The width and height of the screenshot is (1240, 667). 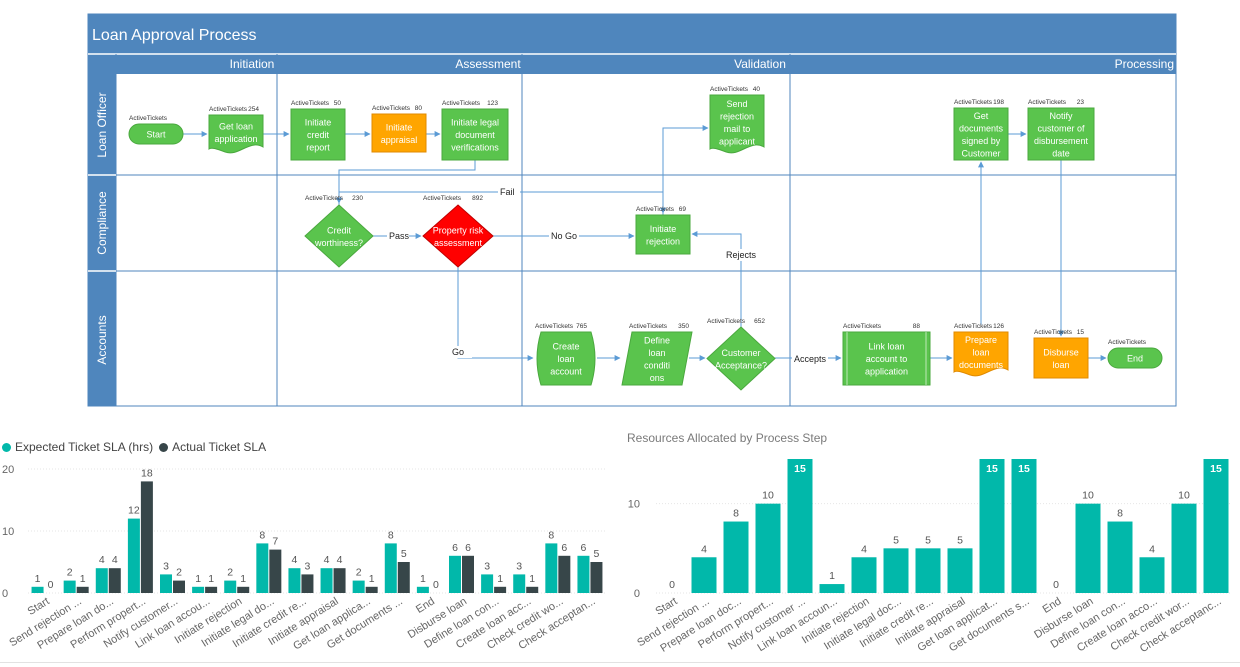 What do you see at coordinates (212, 447) in the screenshot?
I see `legend-actual: Actual Ticket SLA` at bounding box center [212, 447].